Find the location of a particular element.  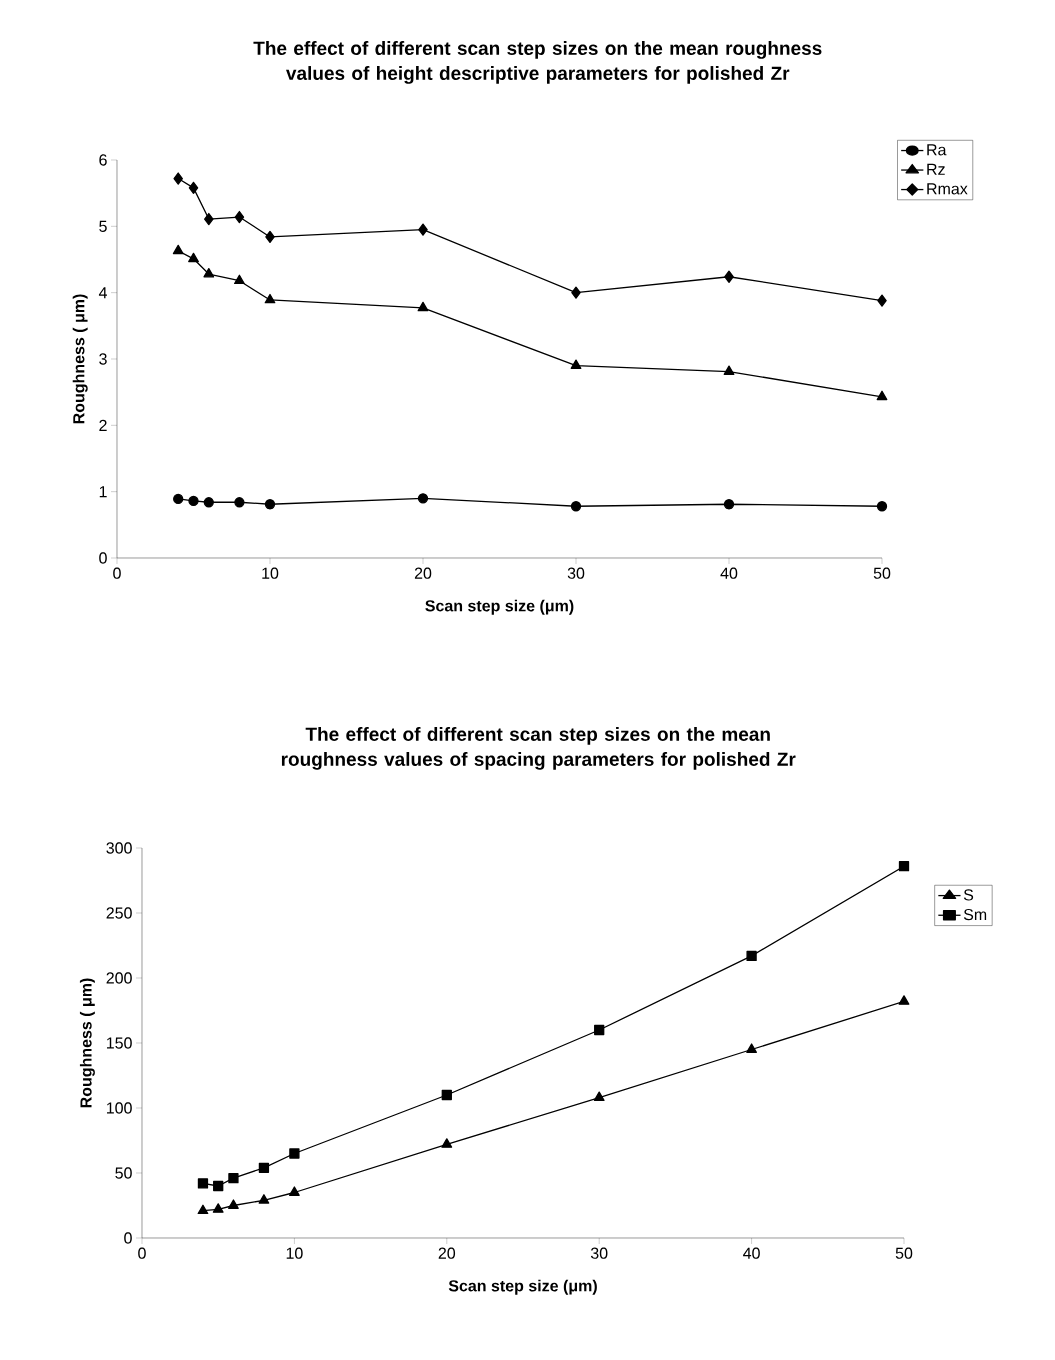

y-tick-label: 150 is located at coordinates (119, 1043).